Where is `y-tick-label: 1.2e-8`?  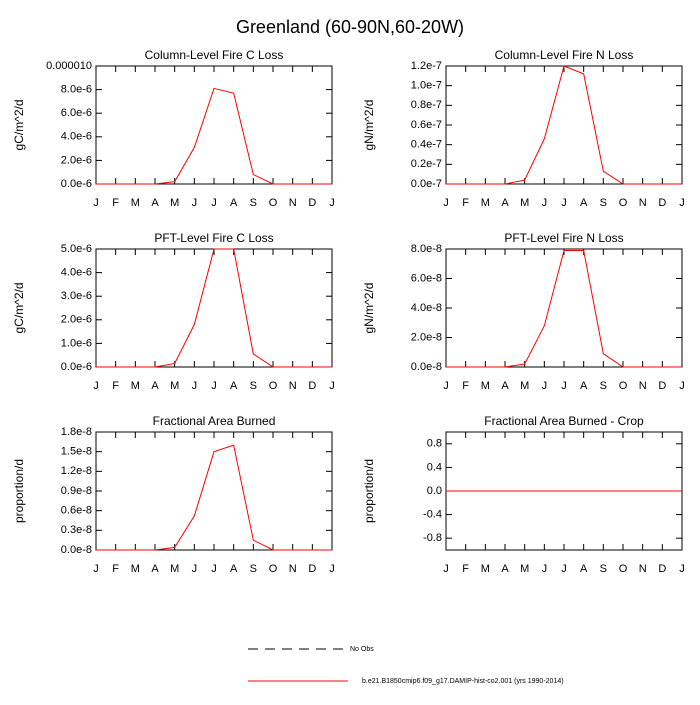 y-tick-label: 1.2e-8 is located at coordinates (76, 471).